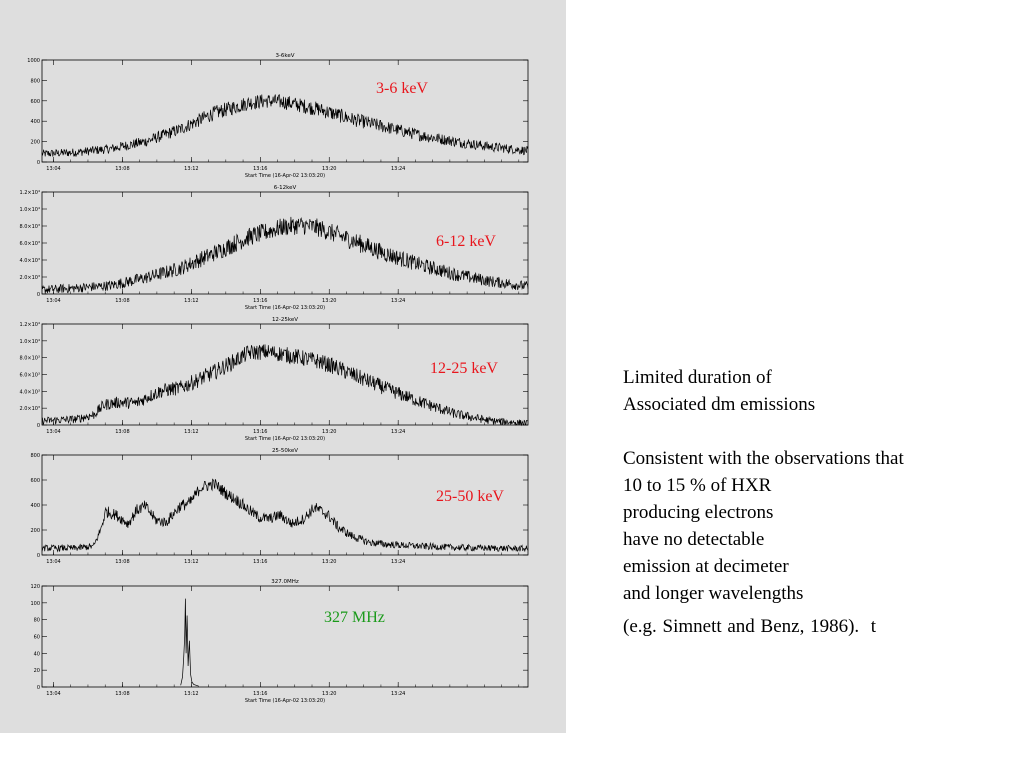  What do you see at coordinates (284, 56) in the screenshot?
I see `chart-title: 3-6keV` at bounding box center [284, 56].